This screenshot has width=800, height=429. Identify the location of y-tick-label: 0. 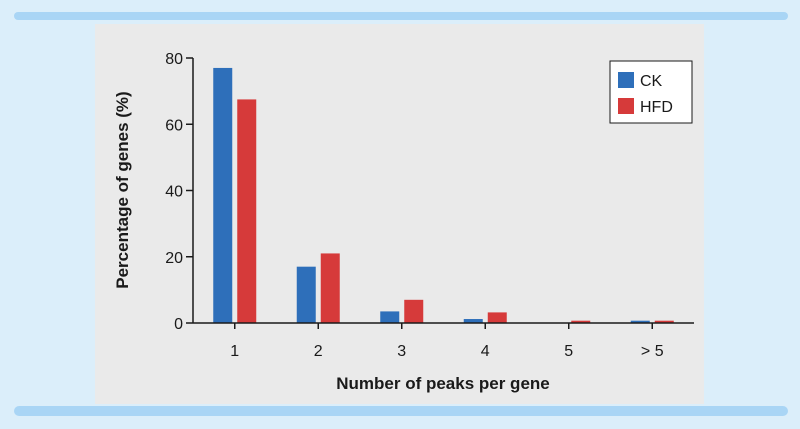
(178, 324).